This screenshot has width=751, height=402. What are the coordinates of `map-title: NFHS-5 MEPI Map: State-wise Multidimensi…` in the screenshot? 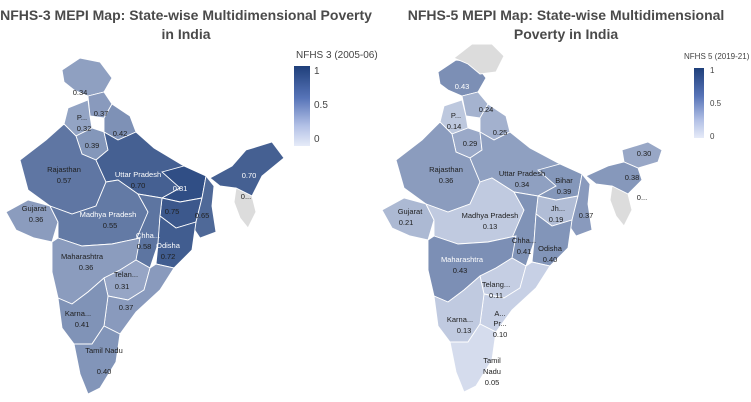 It's located at (566, 24).